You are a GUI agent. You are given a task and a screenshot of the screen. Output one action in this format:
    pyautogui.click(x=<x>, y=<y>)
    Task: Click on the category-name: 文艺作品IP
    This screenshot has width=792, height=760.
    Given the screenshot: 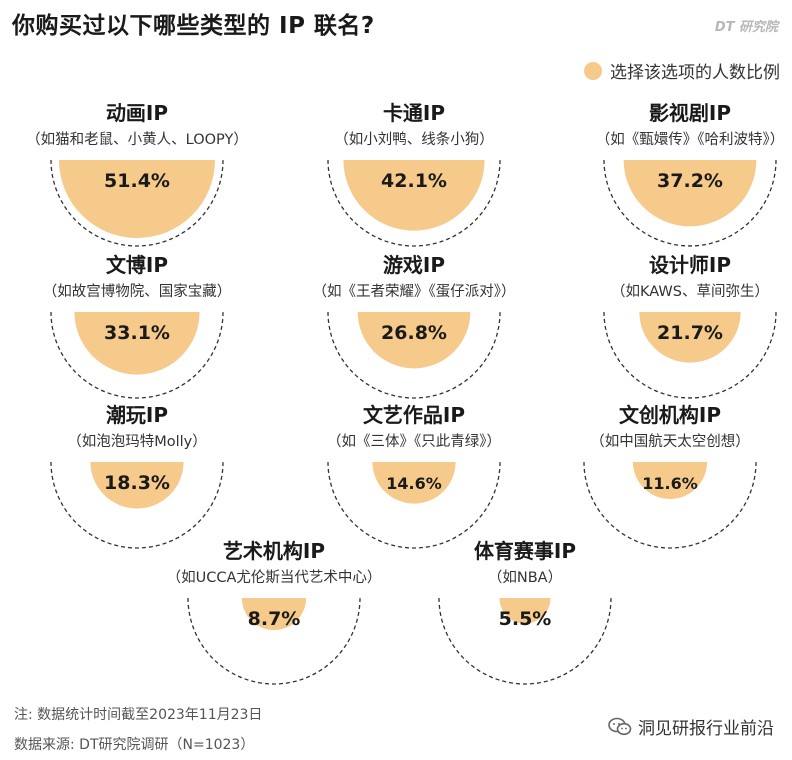 What is the action you would take?
    pyautogui.click(x=414, y=415)
    